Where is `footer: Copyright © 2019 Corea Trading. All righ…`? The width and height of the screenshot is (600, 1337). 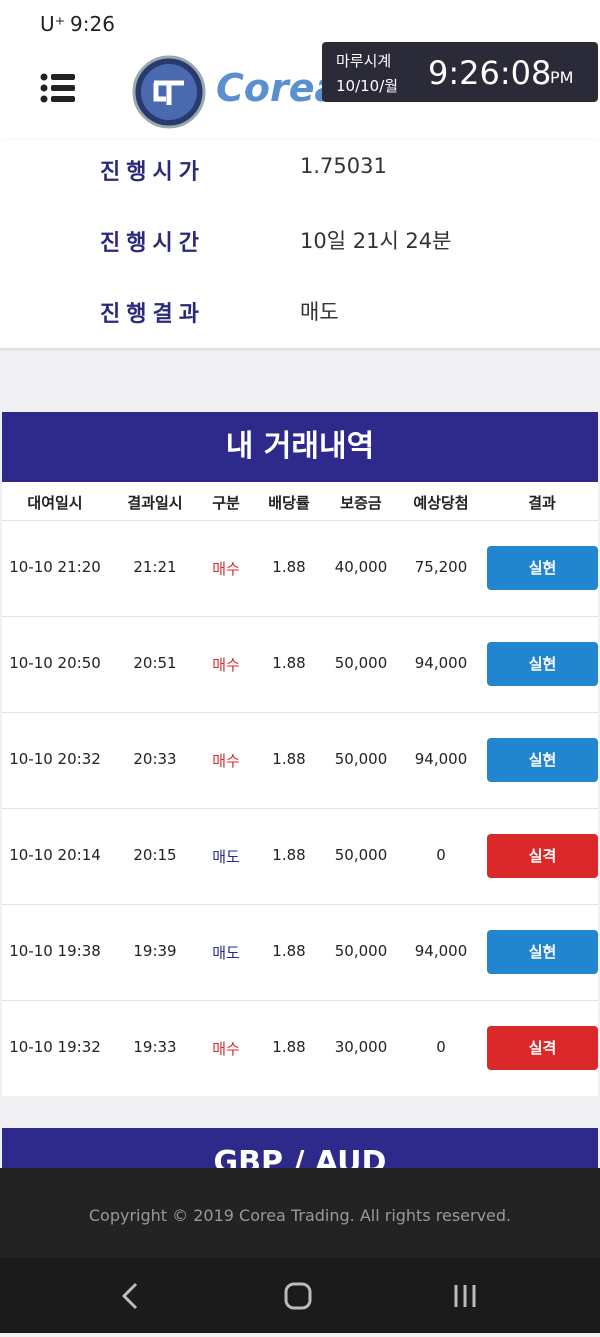 footer: Copyright © 2019 Corea Trading. All righ… is located at coordinates (300, 1213).